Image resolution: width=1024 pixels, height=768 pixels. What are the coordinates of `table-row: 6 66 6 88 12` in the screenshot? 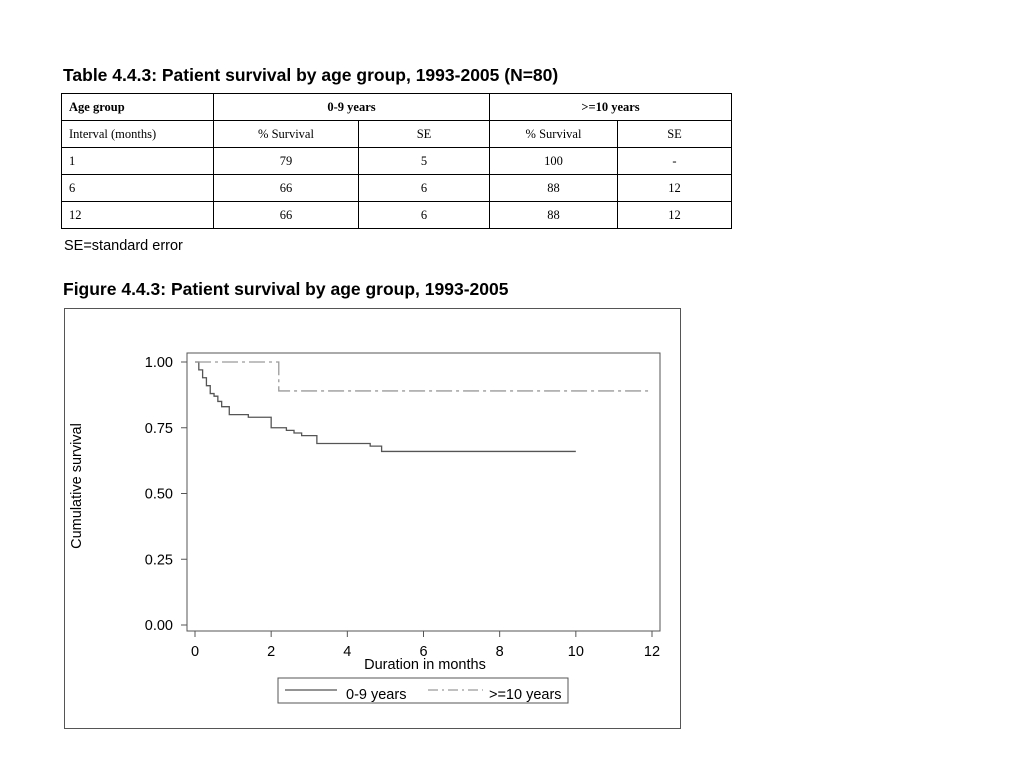 It's located at (396, 188).